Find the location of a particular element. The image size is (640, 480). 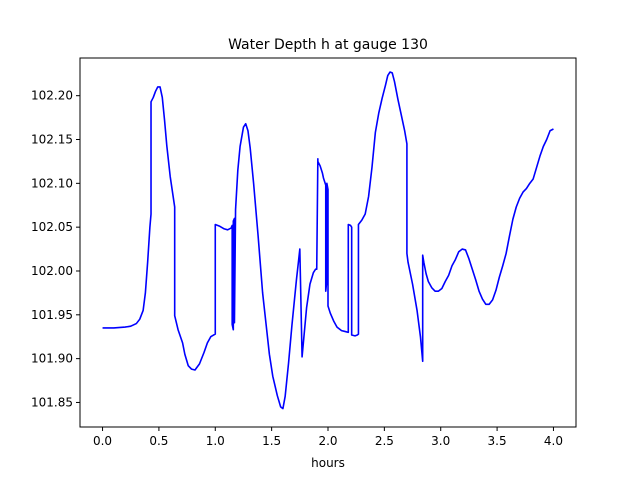

y-tick-label: 102.20 is located at coordinates (52, 96).